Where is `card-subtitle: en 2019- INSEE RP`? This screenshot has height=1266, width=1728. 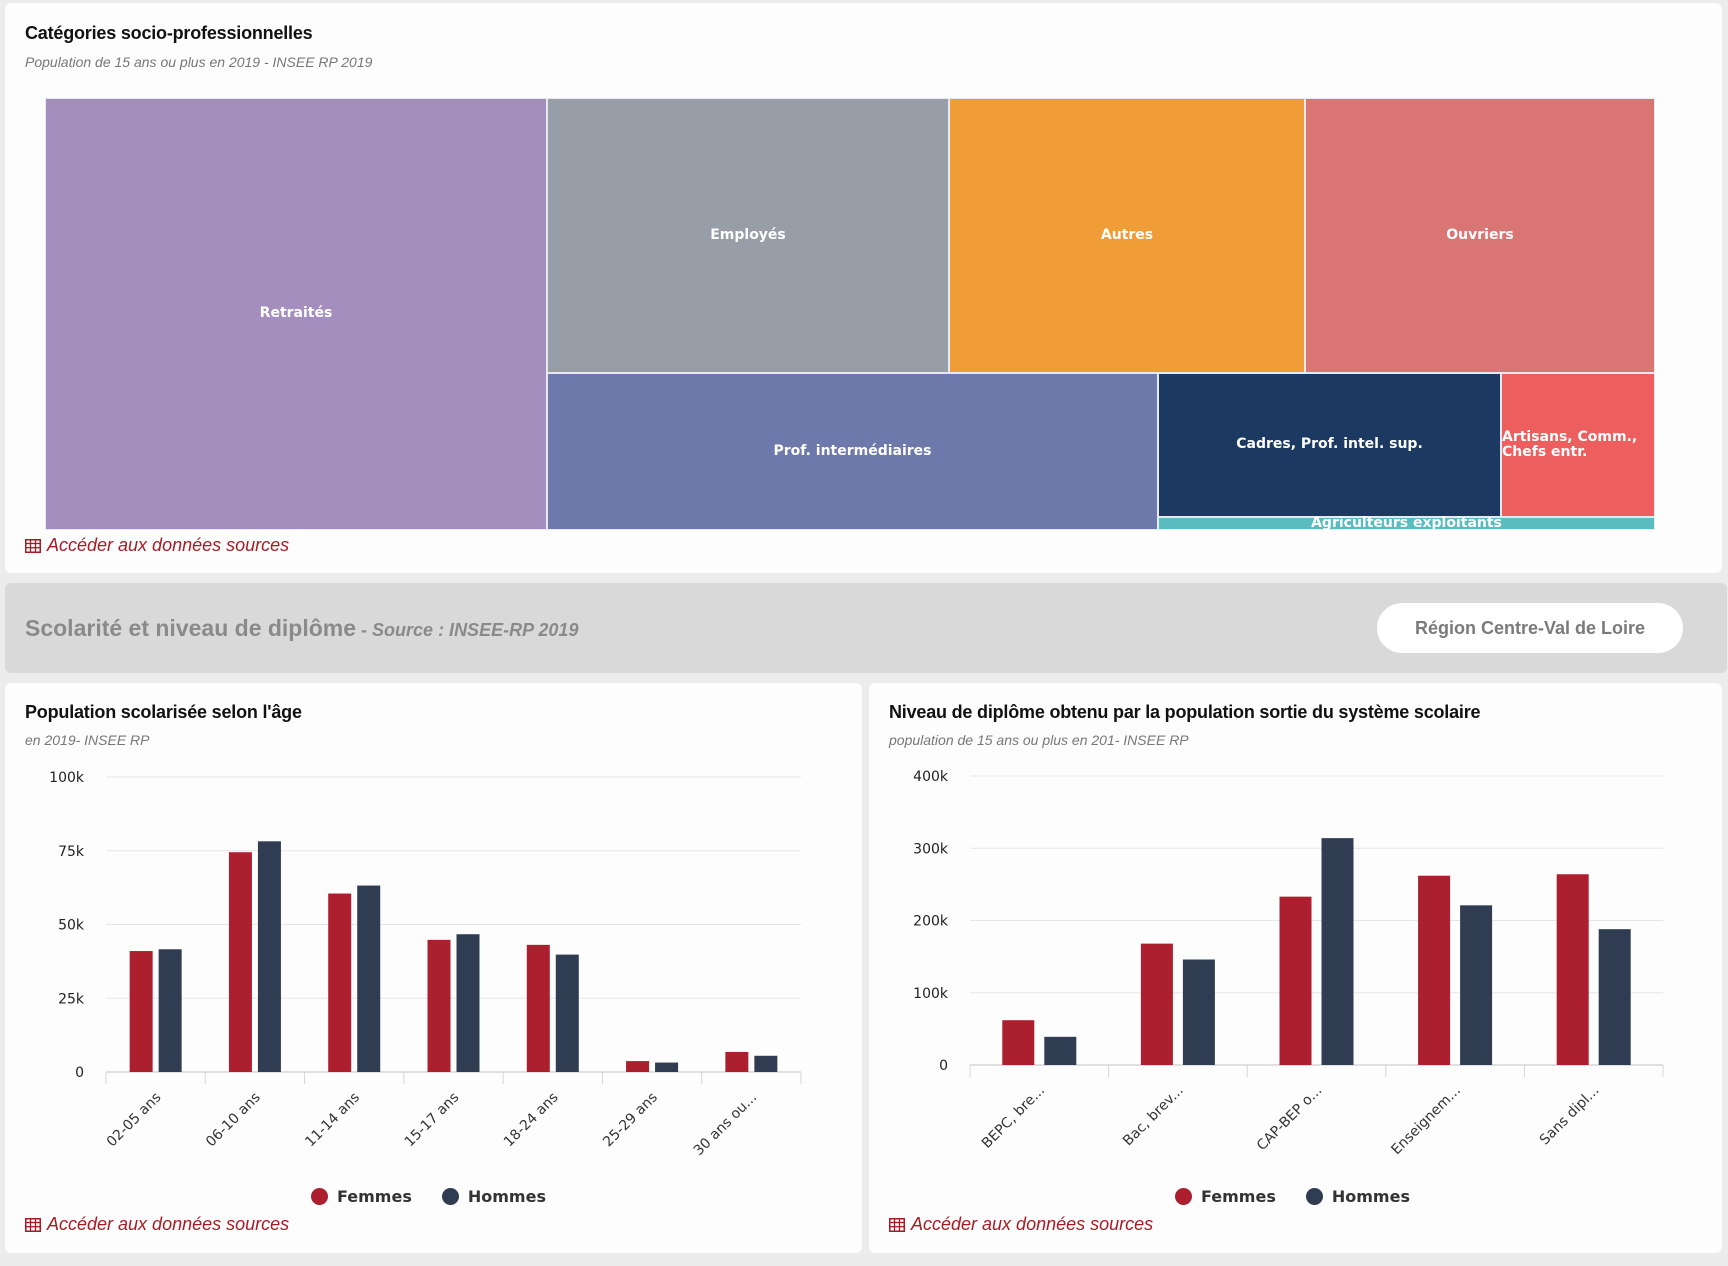 card-subtitle: en 2019- INSEE RP is located at coordinates (87, 740).